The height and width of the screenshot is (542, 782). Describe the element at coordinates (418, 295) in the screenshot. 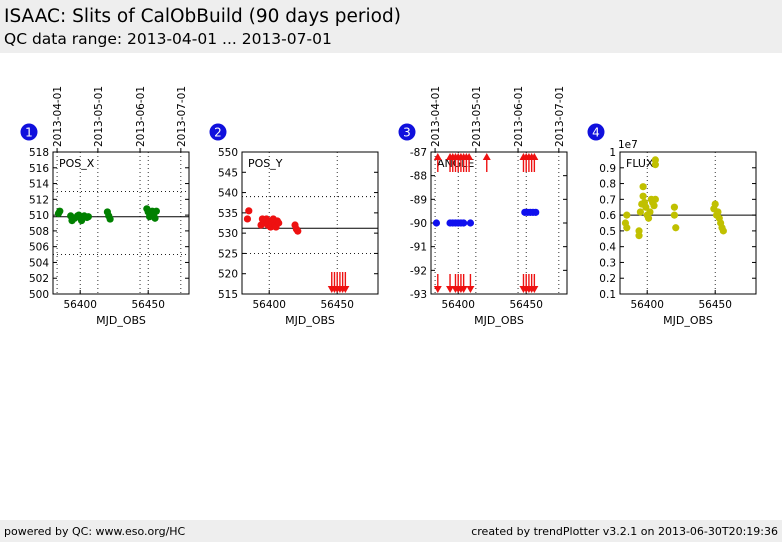

I see `y-tick-label: -93` at that location.